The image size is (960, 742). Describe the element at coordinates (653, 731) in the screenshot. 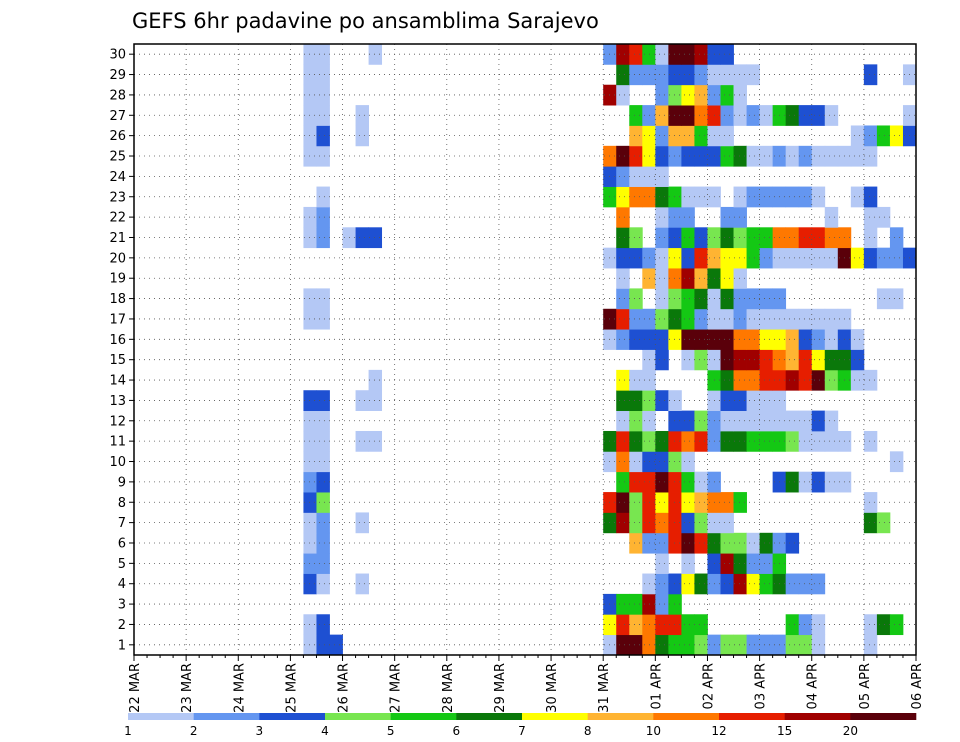

I see `colorbar-label: 10` at that location.